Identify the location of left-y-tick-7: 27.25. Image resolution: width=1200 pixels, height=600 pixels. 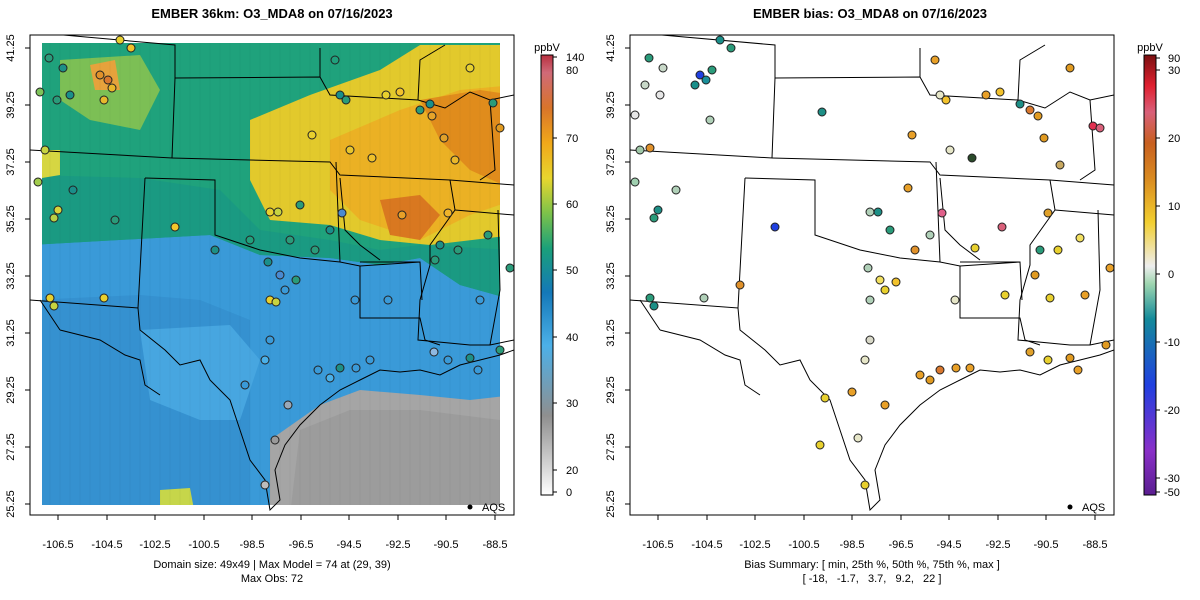
(11, 447).